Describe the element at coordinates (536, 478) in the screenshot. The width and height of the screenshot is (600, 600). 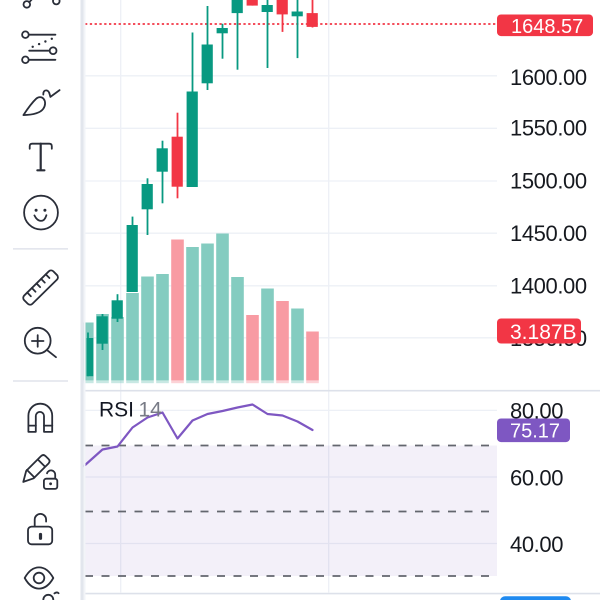
I see `svg-text: 60.00` at that location.